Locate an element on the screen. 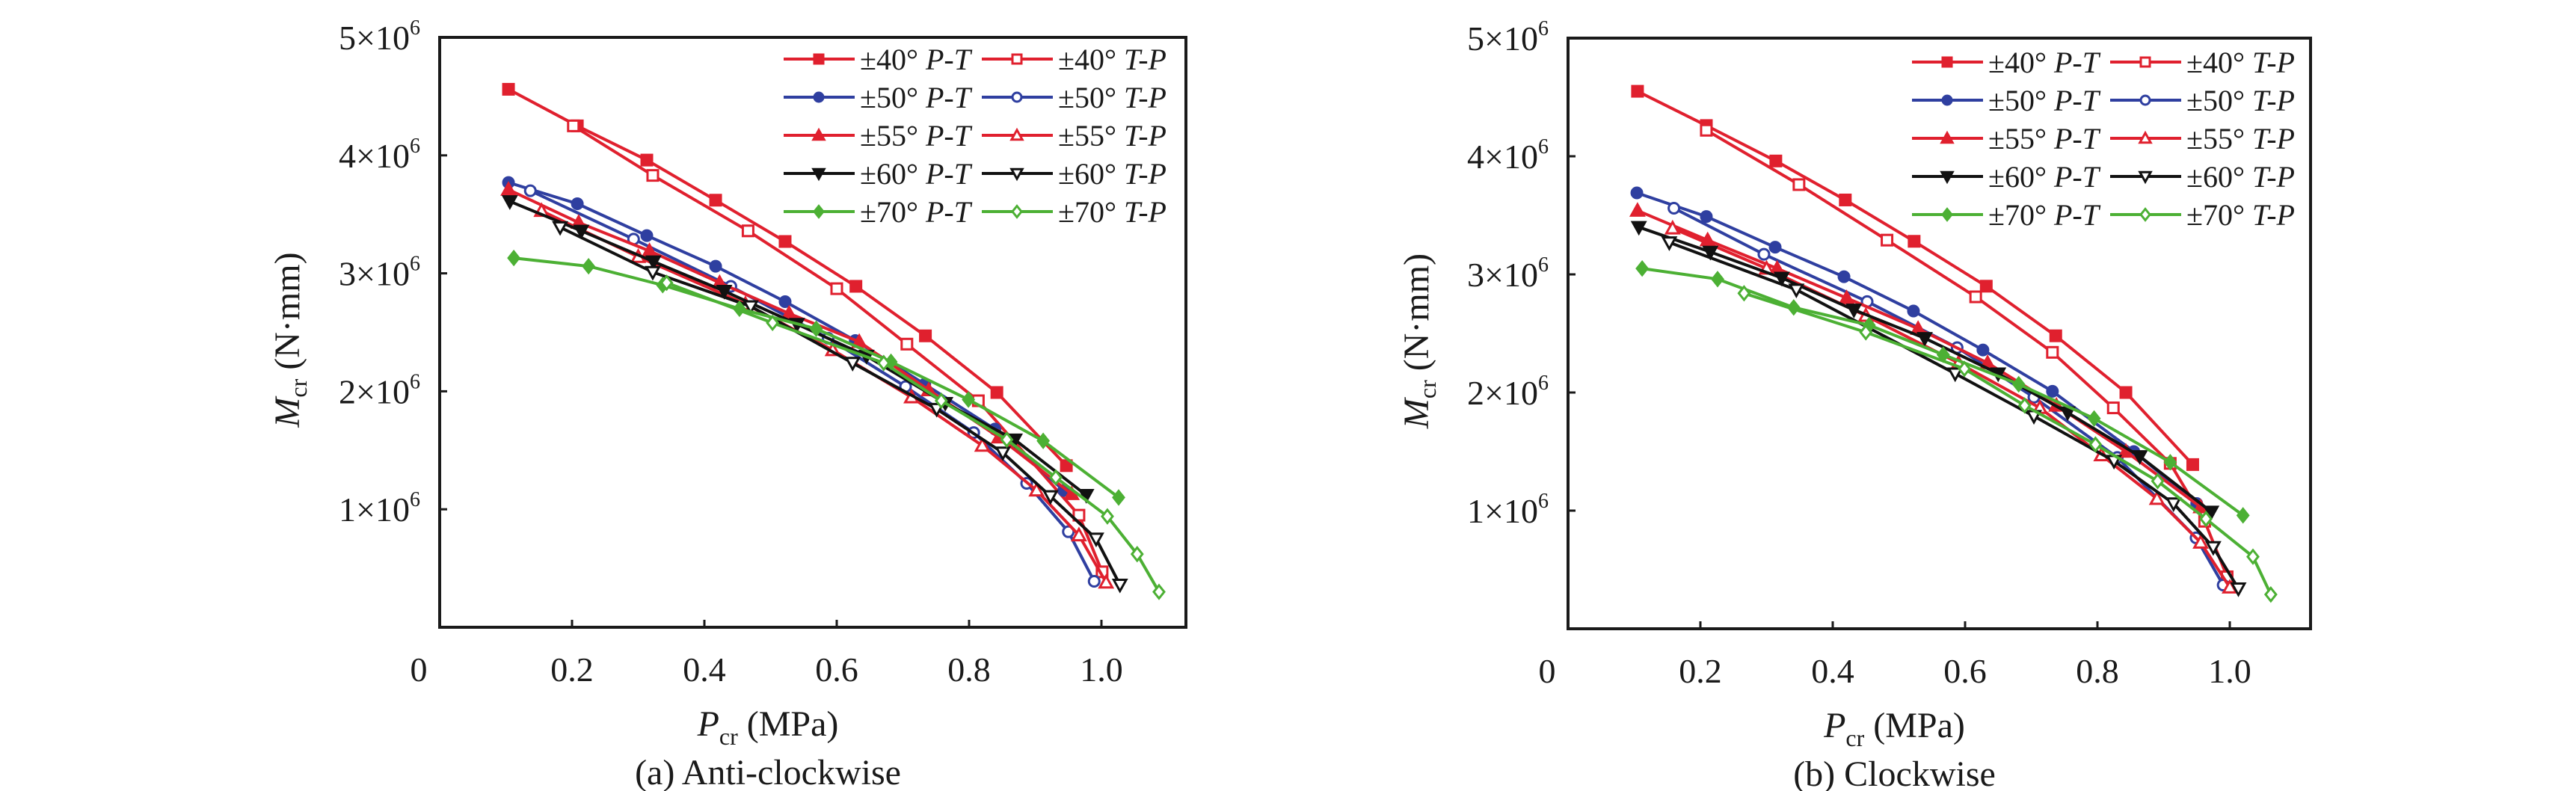 Image resolution: width=2576 pixels, height=791 pixels. legend-item: ±55° P-T is located at coordinates (2006, 139).